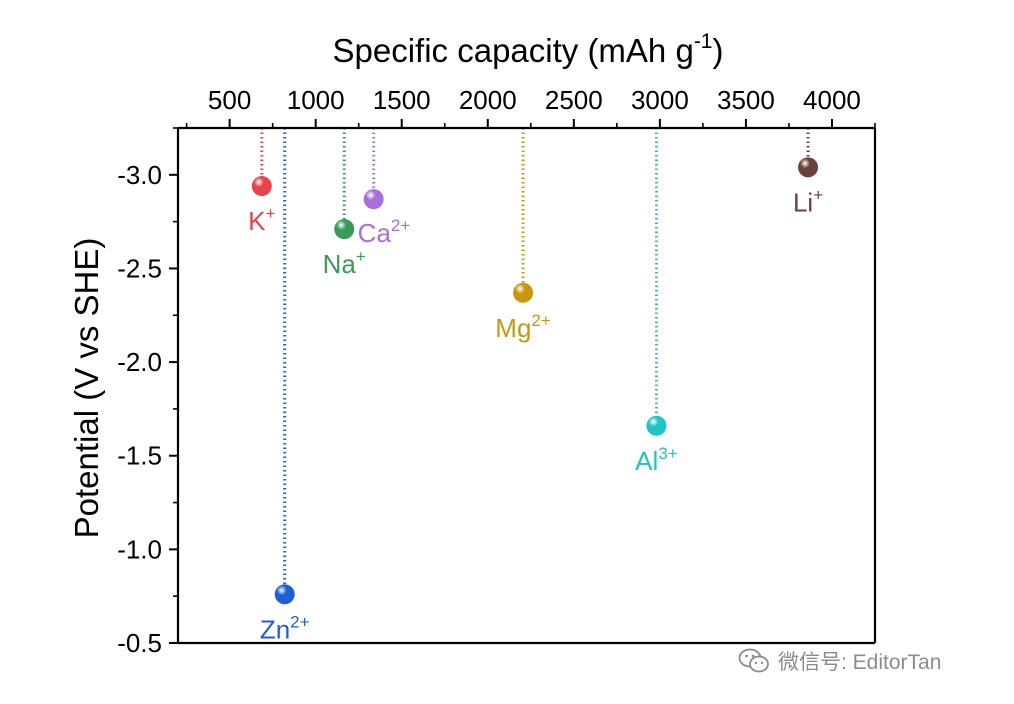  I want to click on label-na: Na+, so click(344, 263).